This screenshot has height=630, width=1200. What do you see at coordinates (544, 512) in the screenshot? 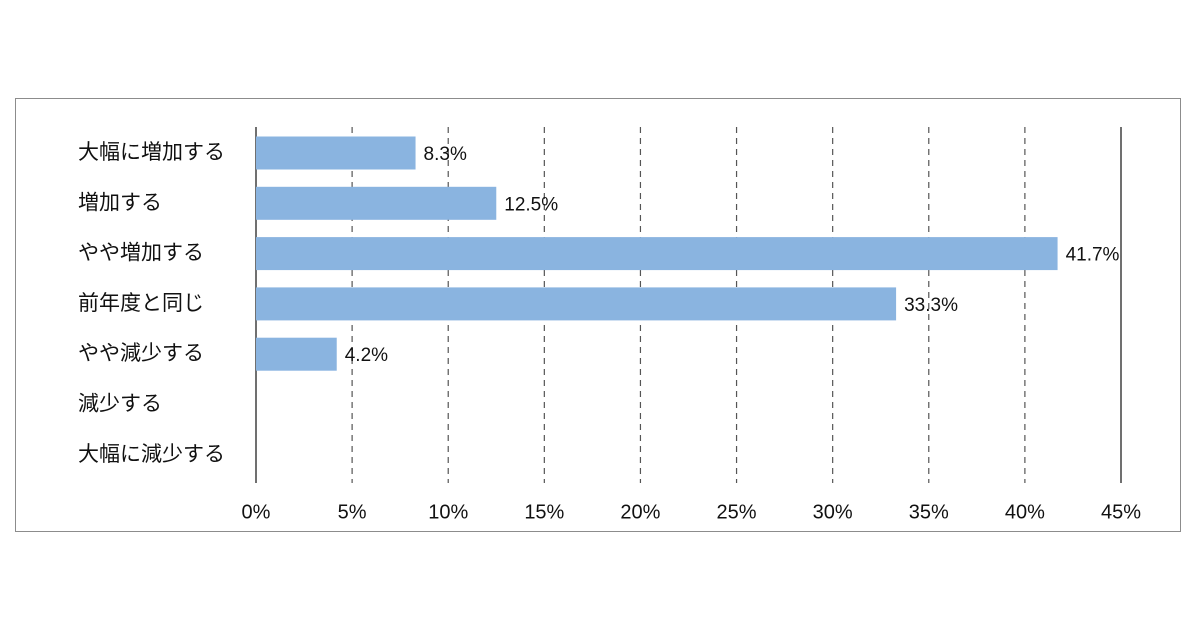
I see `x-tick-label: 15%` at bounding box center [544, 512].